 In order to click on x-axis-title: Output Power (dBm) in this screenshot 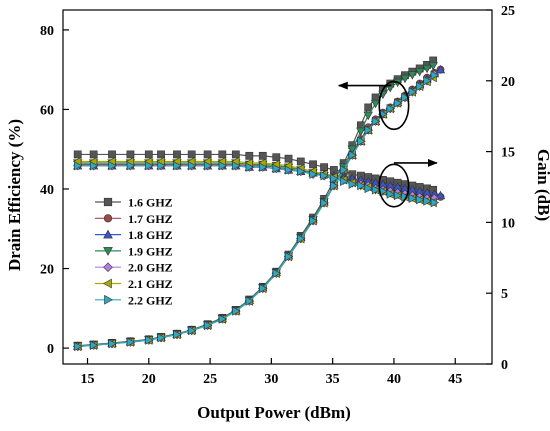, I will do `click(274, 412)`.